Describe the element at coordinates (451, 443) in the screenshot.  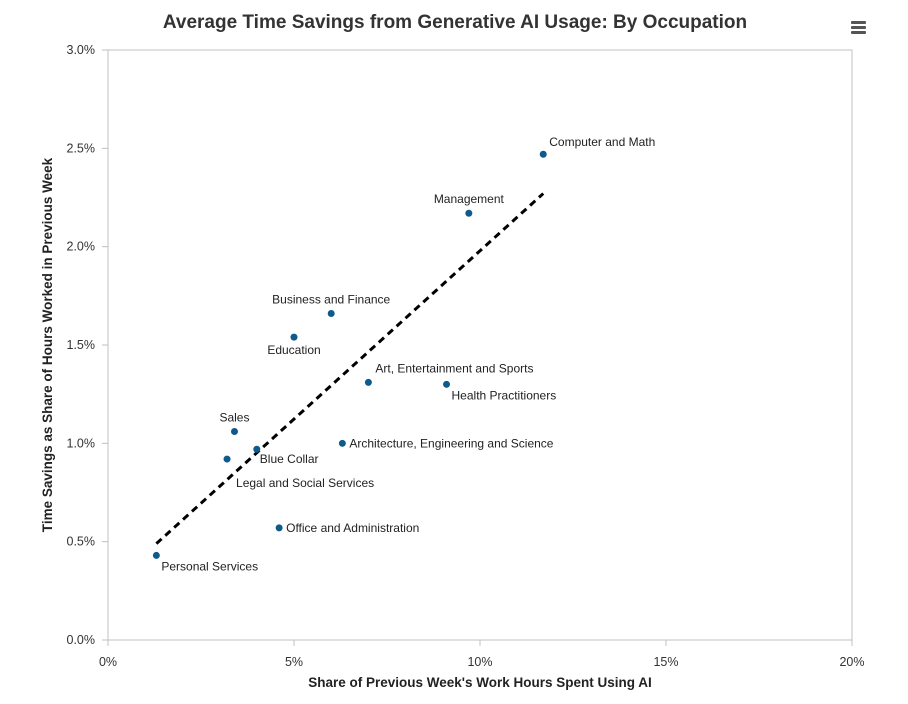
I see `data-point-label: Architecture, Engineering and Science` at that location.